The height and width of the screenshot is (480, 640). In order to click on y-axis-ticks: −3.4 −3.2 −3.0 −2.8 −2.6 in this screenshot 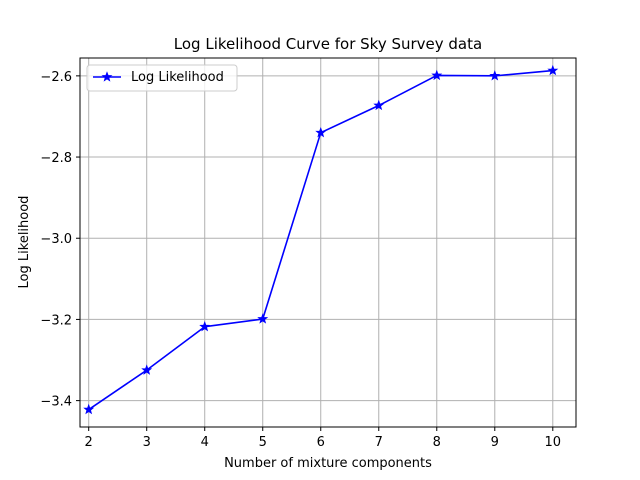, I will do `click(60, 240)`.